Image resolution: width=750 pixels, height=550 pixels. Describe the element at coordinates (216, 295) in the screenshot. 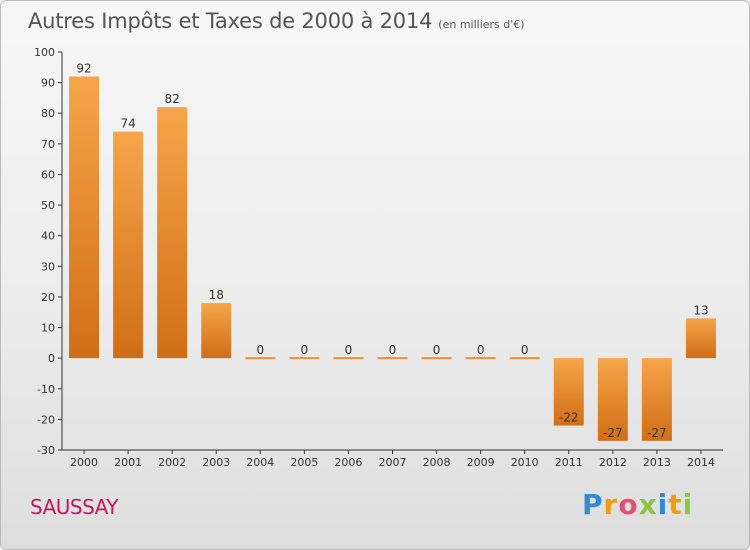

I see `value-label: 18` at that location.